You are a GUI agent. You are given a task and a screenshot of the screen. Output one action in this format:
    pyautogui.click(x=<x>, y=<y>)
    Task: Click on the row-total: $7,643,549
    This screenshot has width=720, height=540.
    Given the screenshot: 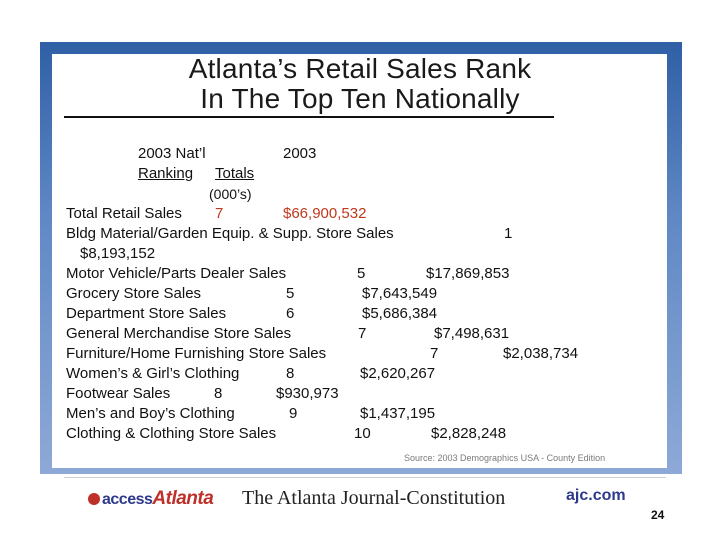 What is the action you would take?
    pyautogui.click(x=400, y=293)
    